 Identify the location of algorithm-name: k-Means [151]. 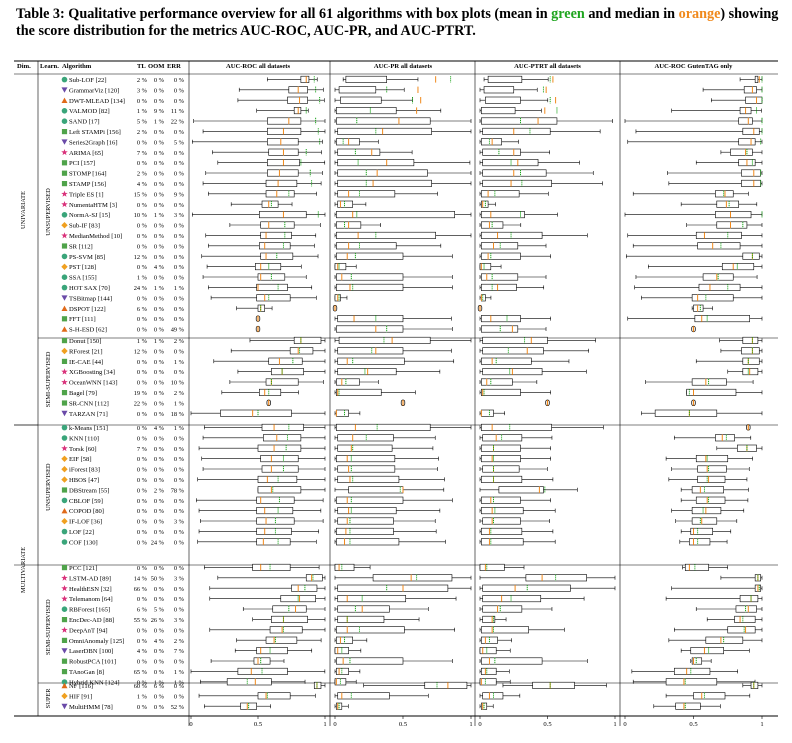
(88, 428).